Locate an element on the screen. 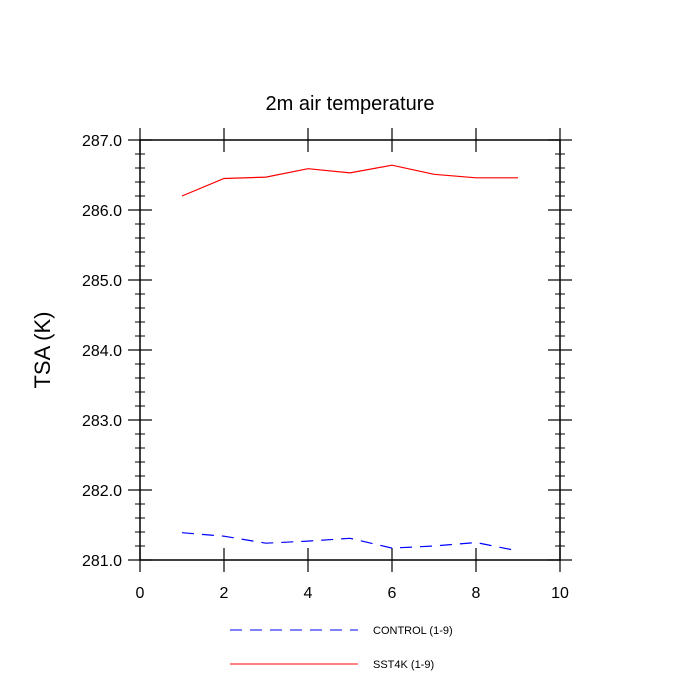  x-tick-label: 4 is located at coordinates (308, 593).